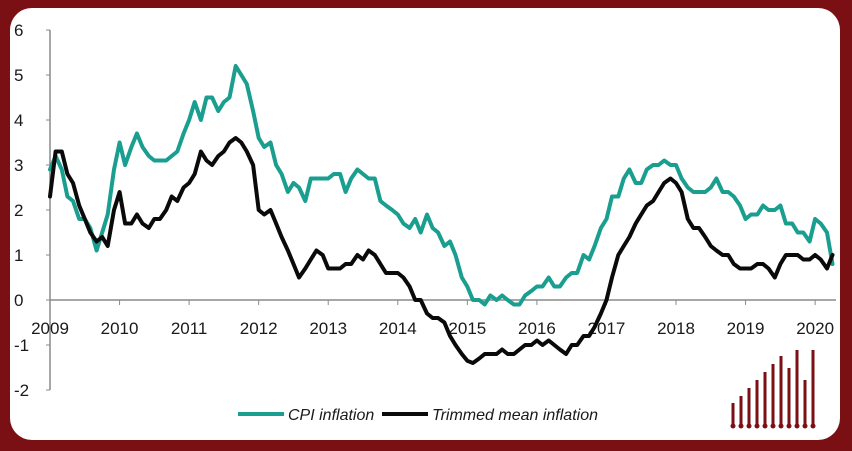 The width and height of the screenshot is (852, 451). What do you see at coordinates (815, 328) in the screenshot?
I see `x-tick-label: 2020` at bounding box center [815, 328].